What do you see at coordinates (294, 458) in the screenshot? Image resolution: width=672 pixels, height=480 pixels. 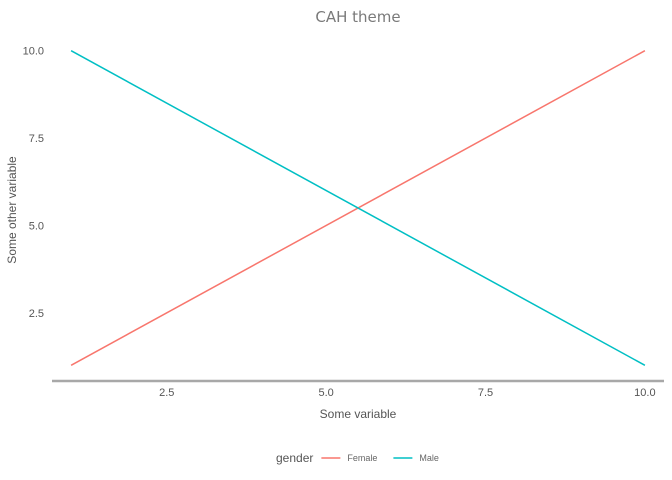 I see `legend-title: gender` at bounding box center [294, 458].